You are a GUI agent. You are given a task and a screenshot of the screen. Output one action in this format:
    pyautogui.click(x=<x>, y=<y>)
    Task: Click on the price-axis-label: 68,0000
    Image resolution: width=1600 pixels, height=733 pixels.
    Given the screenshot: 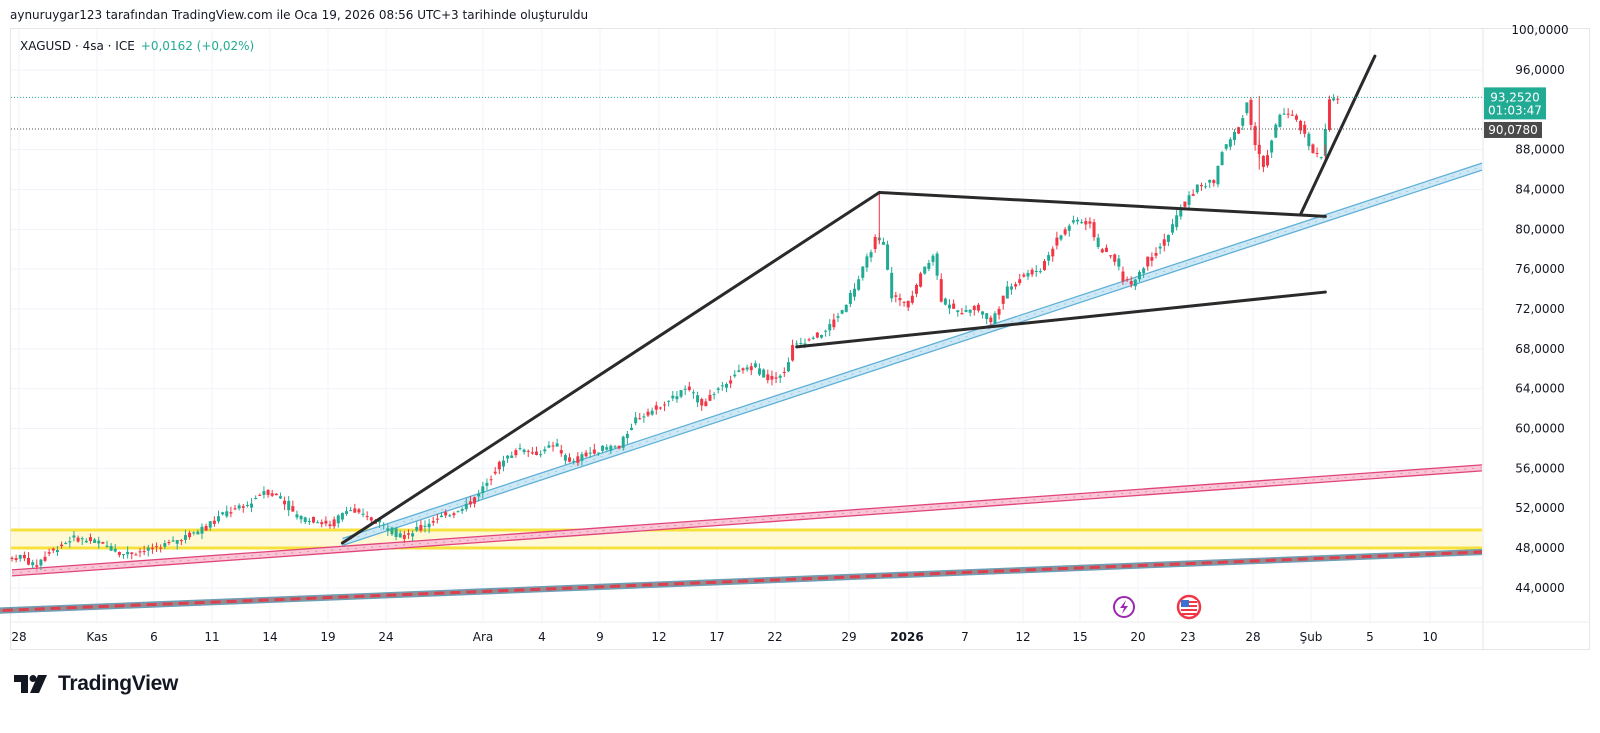 What is the action you would take?
    pyautogui.click(x=1540, y=349)
    